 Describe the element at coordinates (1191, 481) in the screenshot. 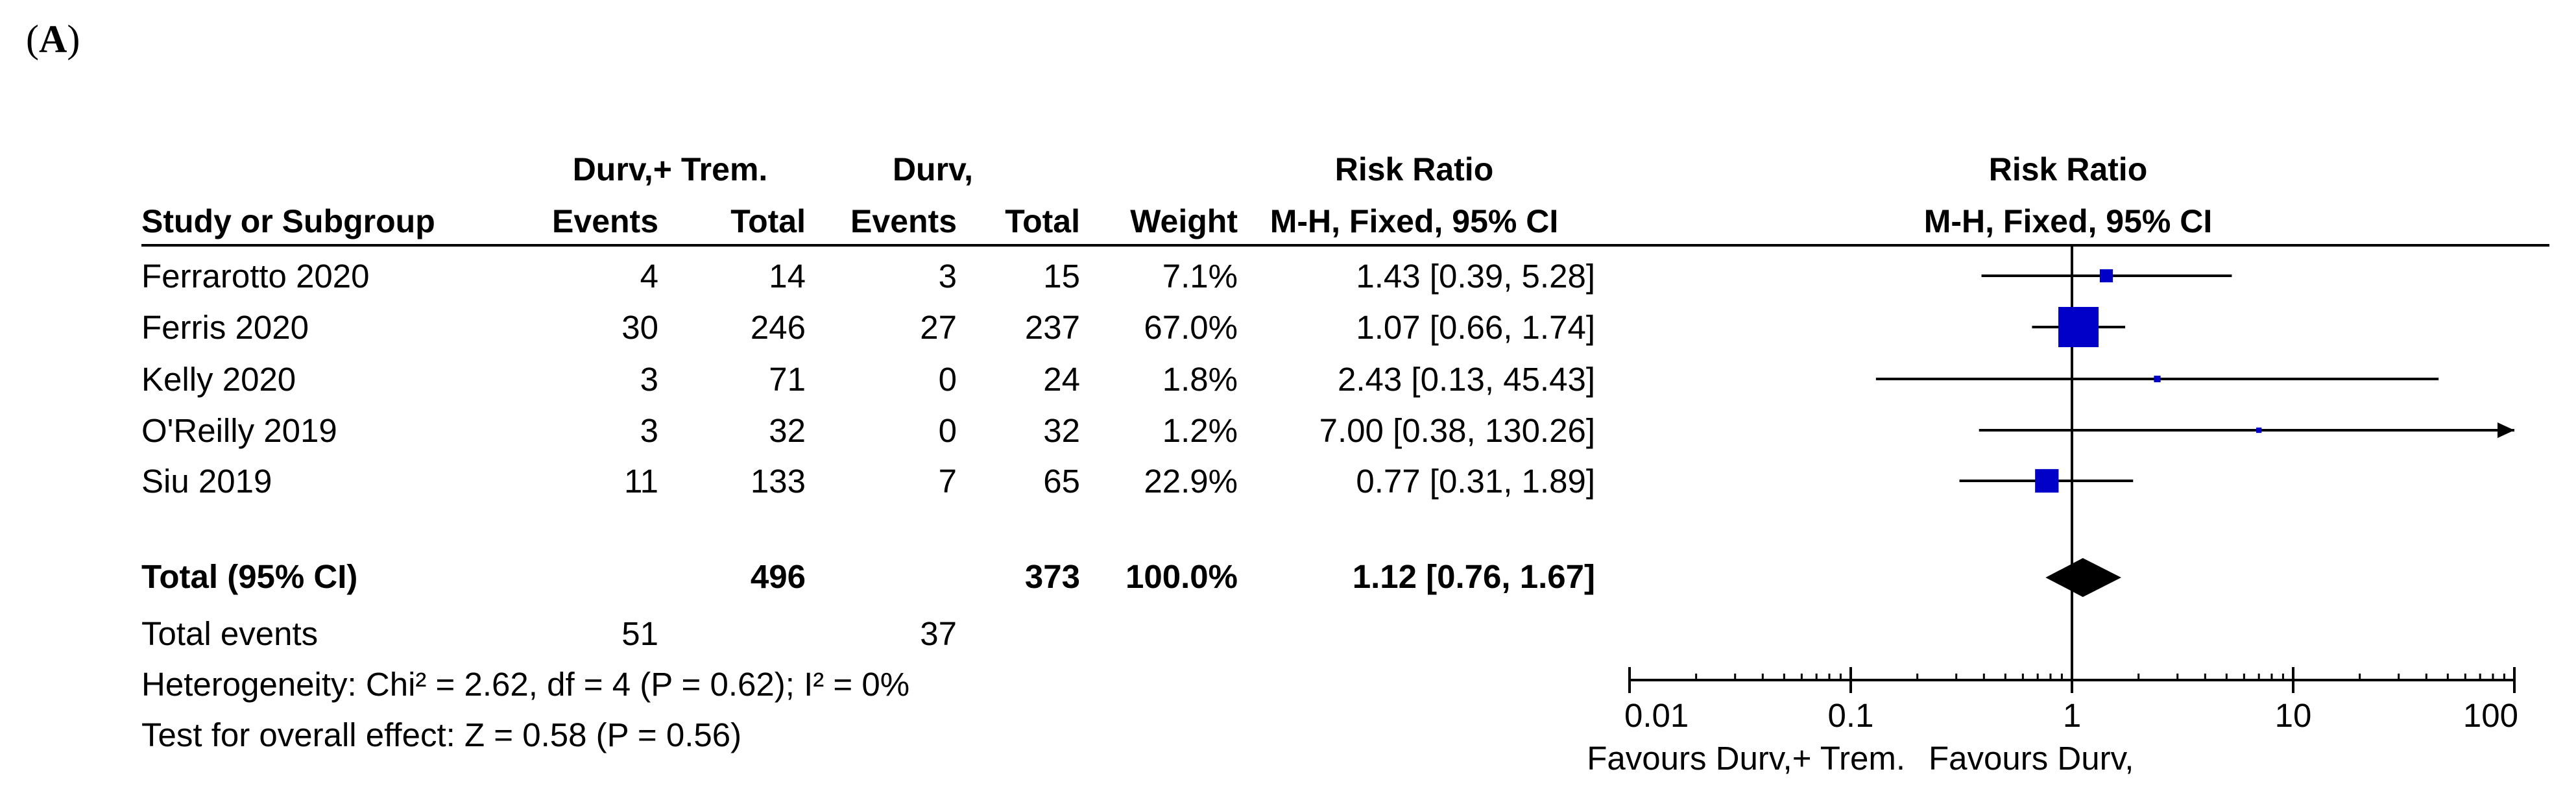

I see `weight: 22.9%` at that location.